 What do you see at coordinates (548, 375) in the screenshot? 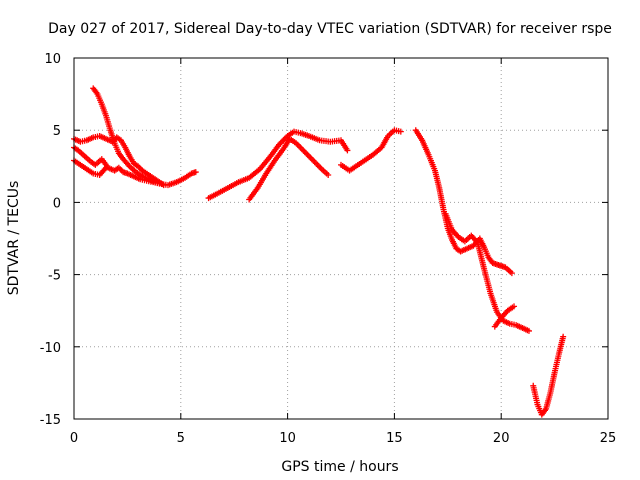
I see `series-arc-k` at bounding box center [548, 375].